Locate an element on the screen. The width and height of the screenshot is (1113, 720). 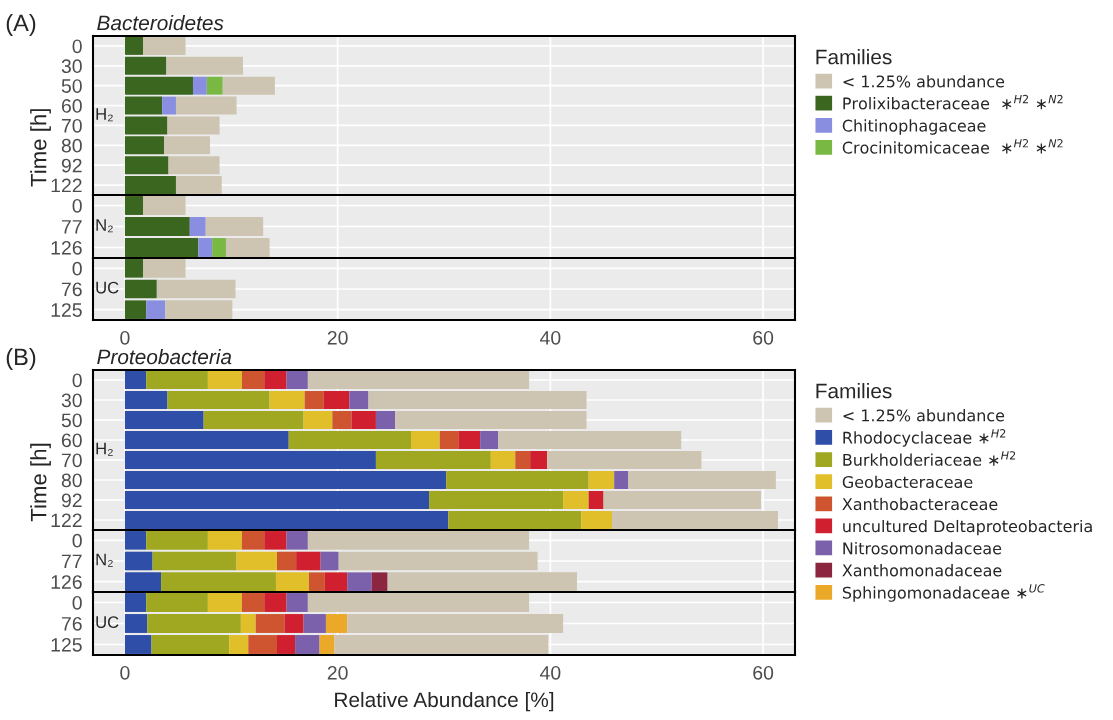
legend-label: Crocinitomicaceae ∗$^{H2}$ ∗$^{N2}$ is located at coordinates (952, 146).